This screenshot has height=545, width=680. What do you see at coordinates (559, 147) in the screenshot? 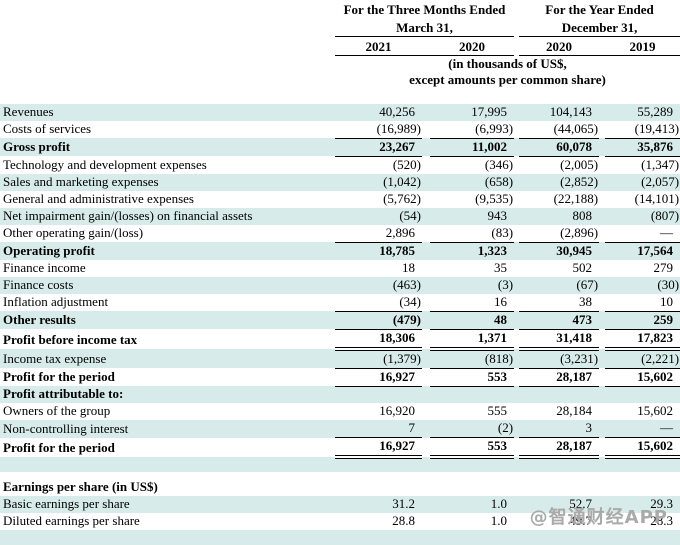
I see `cell-value: 60,078` at bounding box center [559, 147].